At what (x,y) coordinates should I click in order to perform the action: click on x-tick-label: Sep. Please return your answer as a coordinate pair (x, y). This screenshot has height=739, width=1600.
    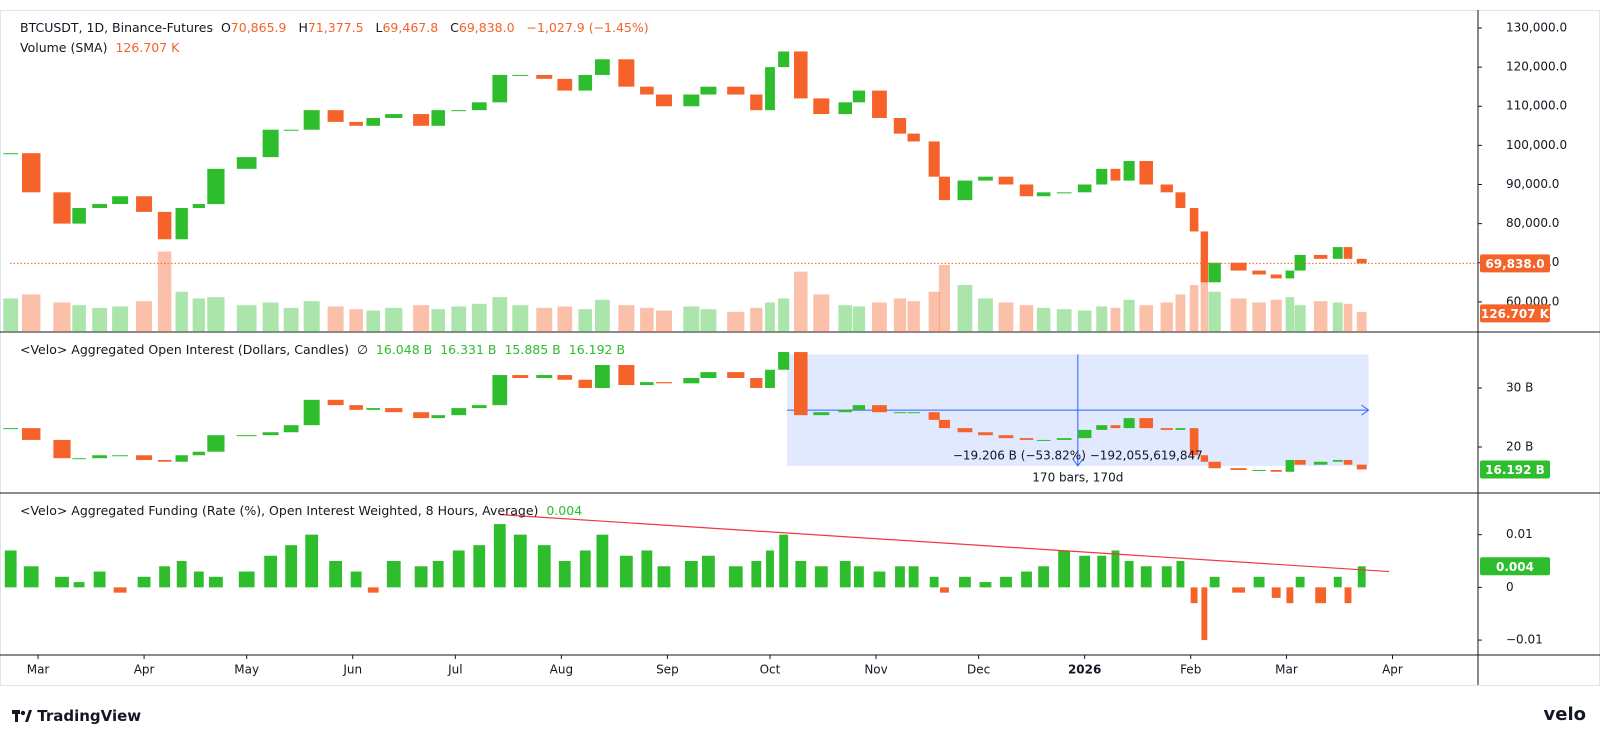
    Looking at the image, I should click on (667, 670).